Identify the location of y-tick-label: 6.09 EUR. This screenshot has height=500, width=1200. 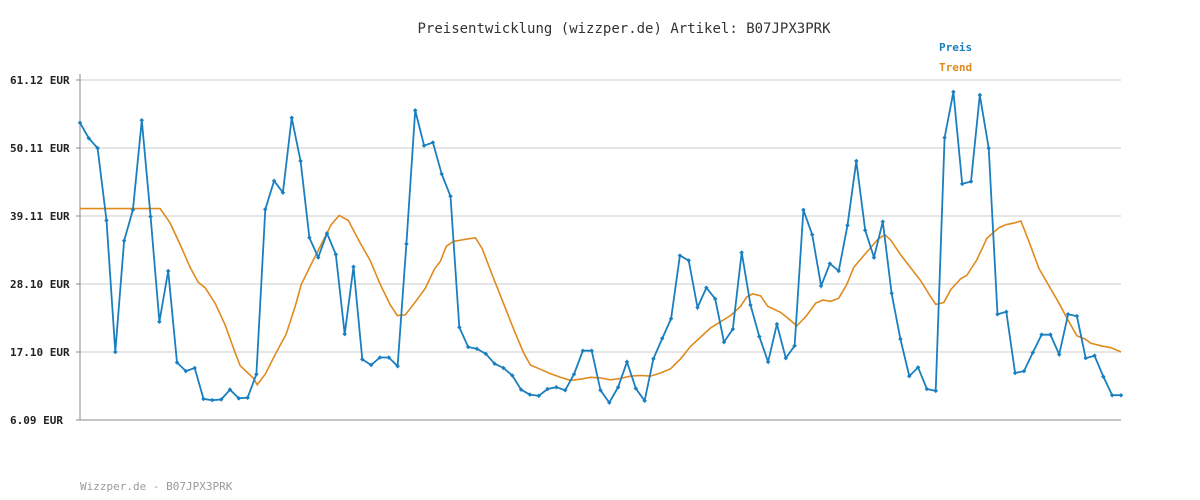
(36, 420).